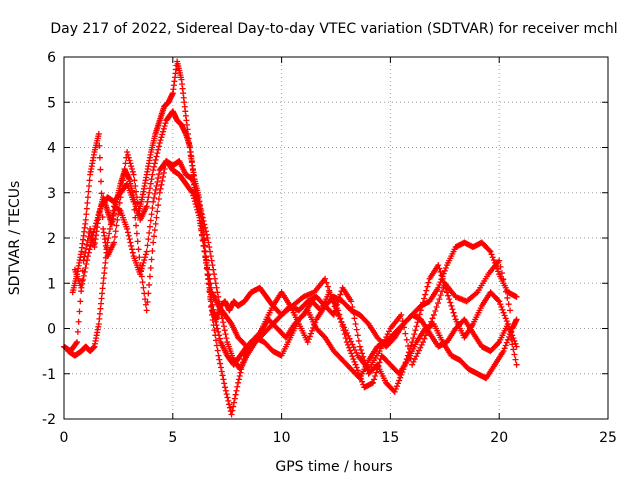 The width and height of the screenshot is (640, 480). I want to click on x-tick-label: 15, so click(390, 438).